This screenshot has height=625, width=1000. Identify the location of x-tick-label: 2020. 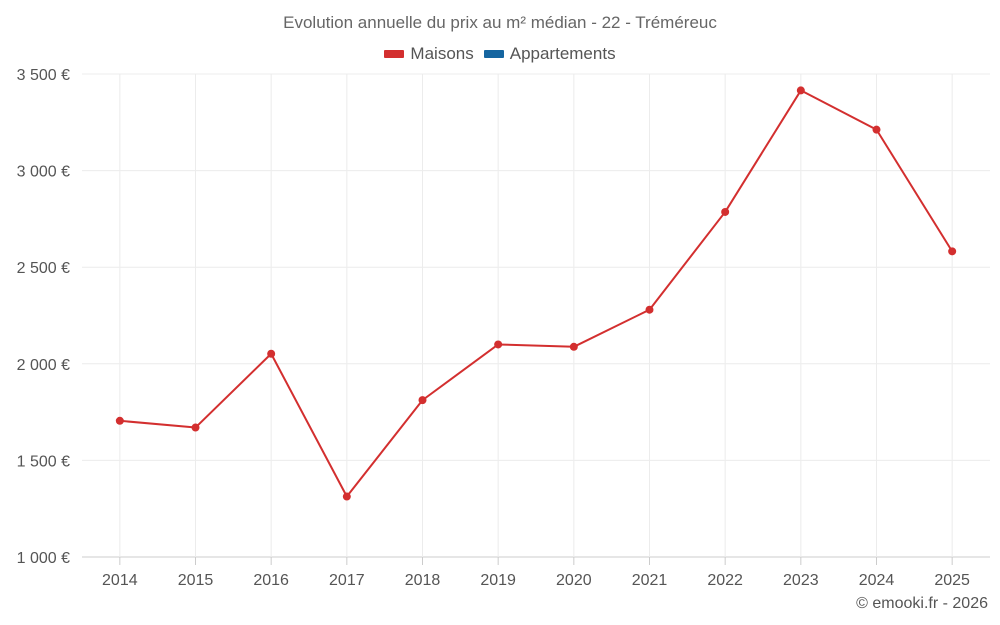
(574, 580).